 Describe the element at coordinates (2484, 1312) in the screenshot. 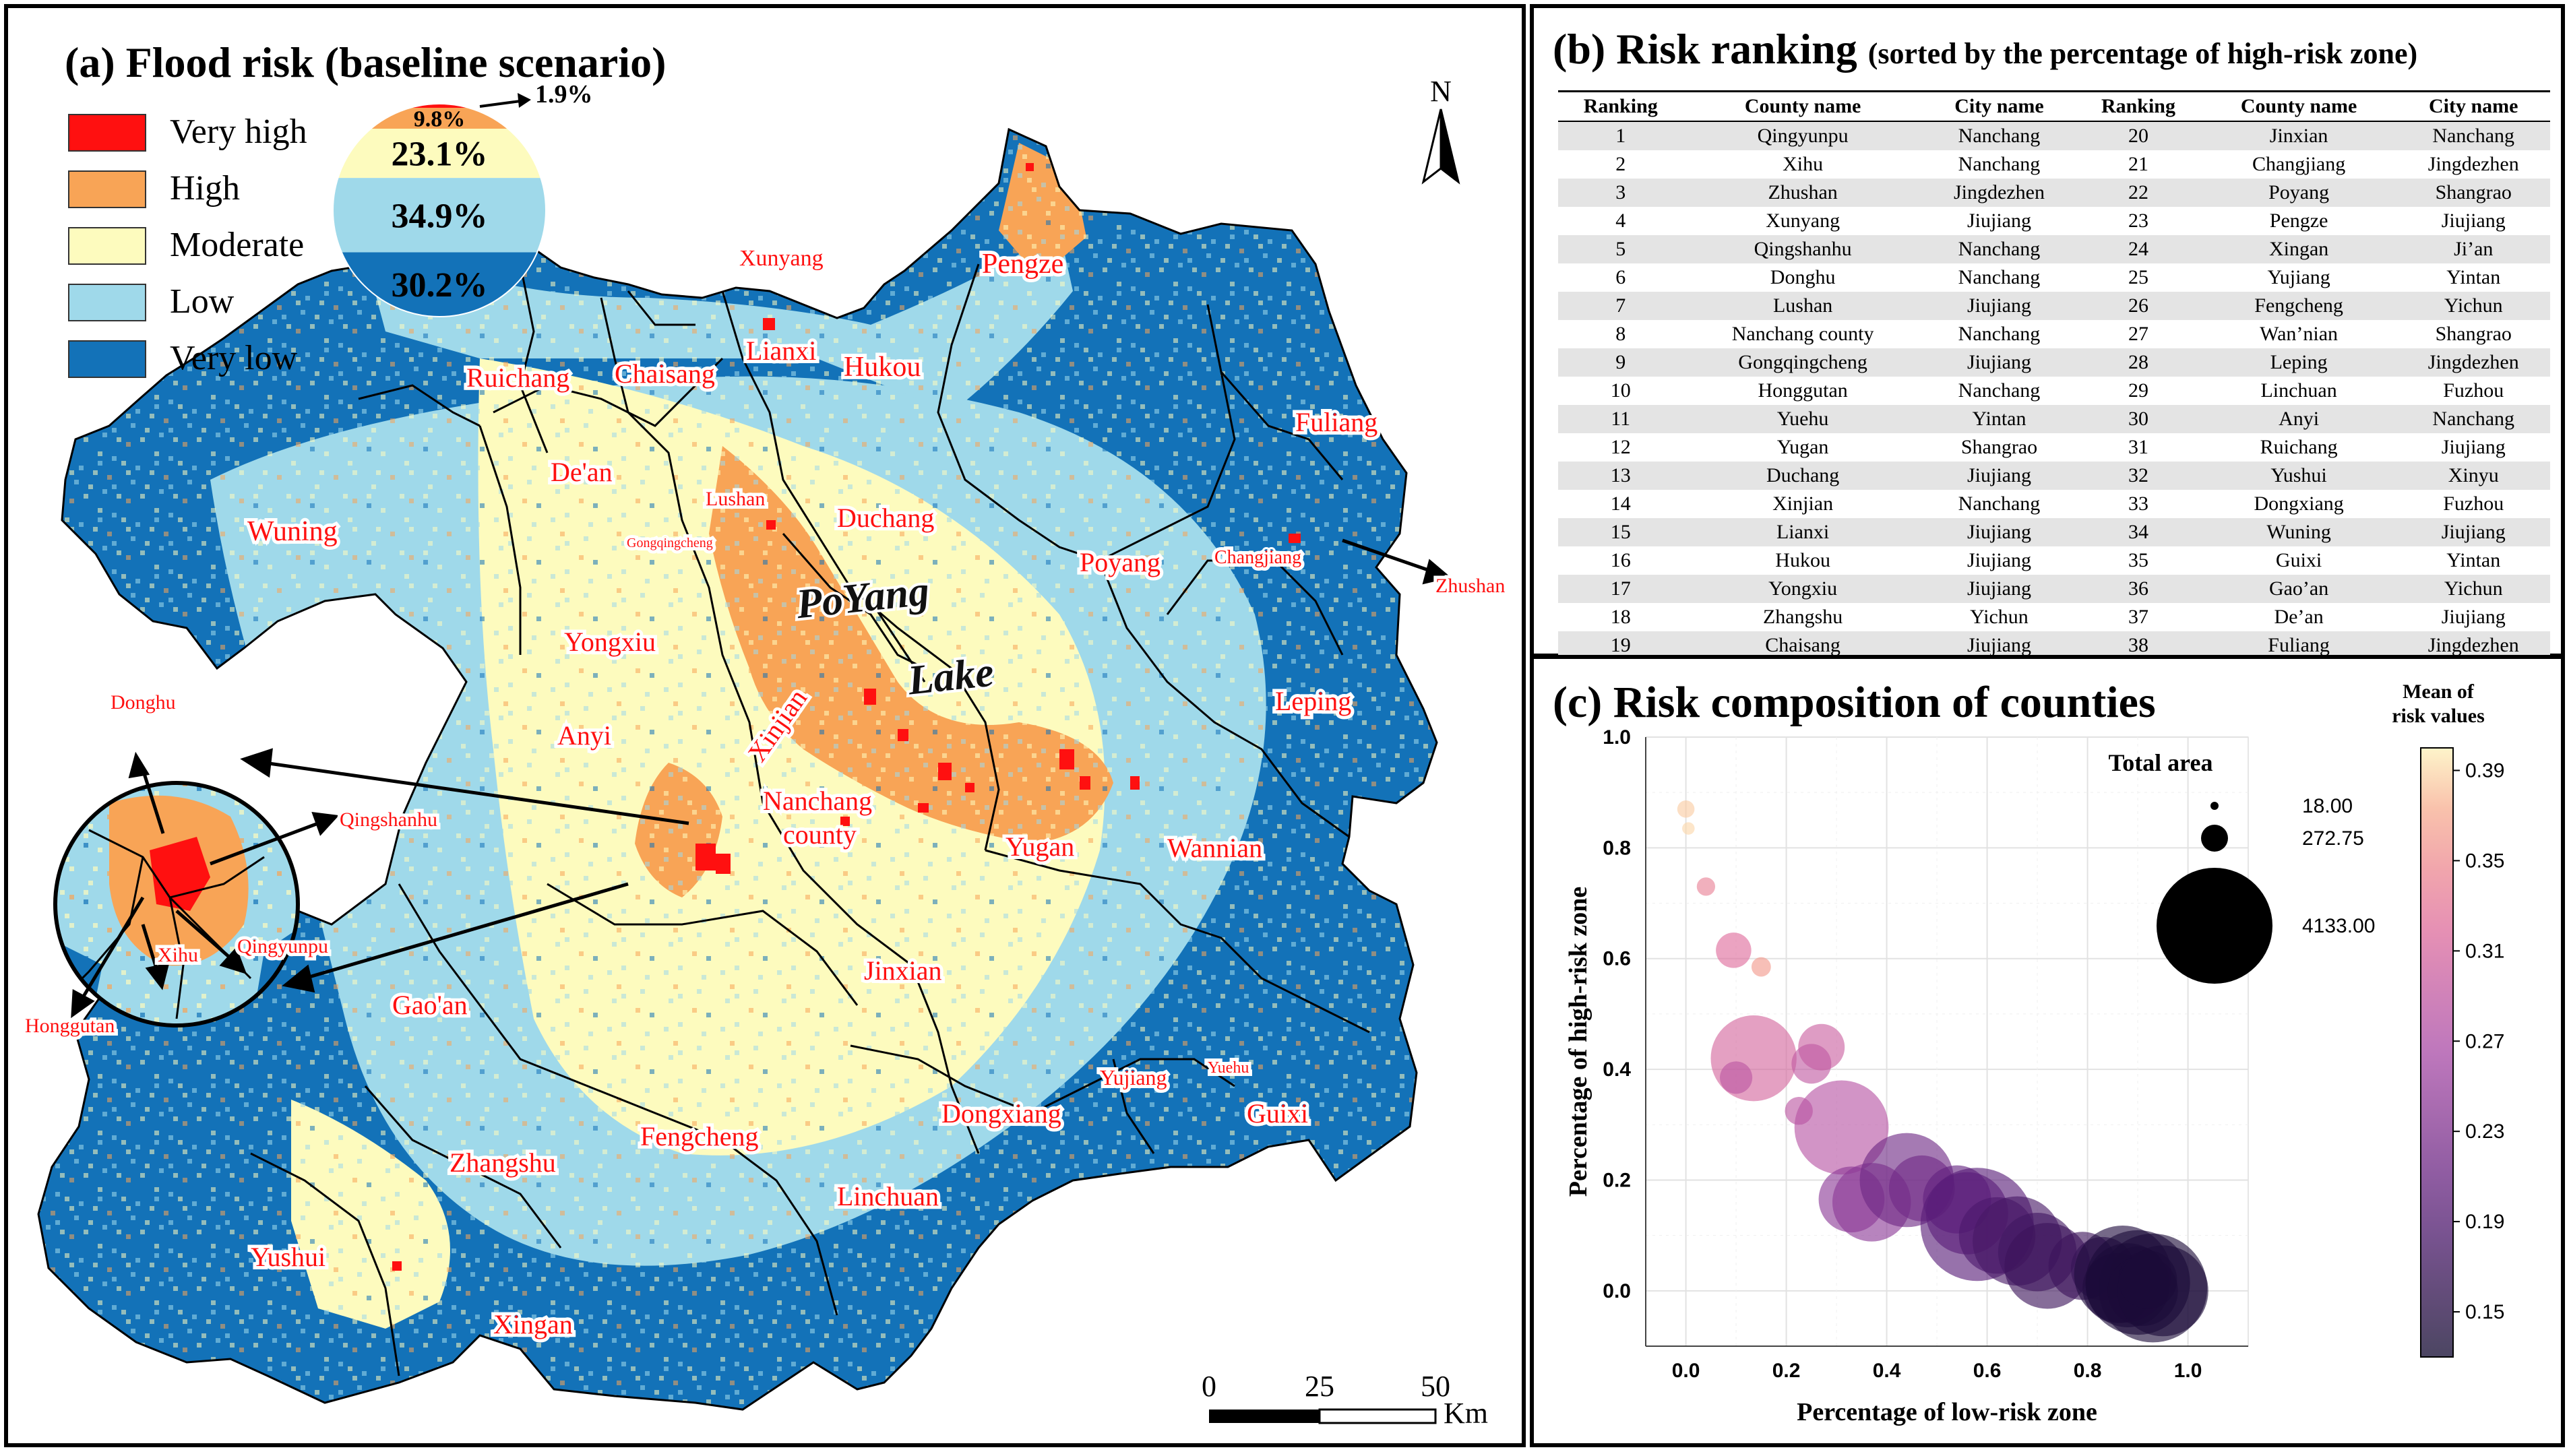

I see `colorbar-tick-label-6: 0.15` at that location.